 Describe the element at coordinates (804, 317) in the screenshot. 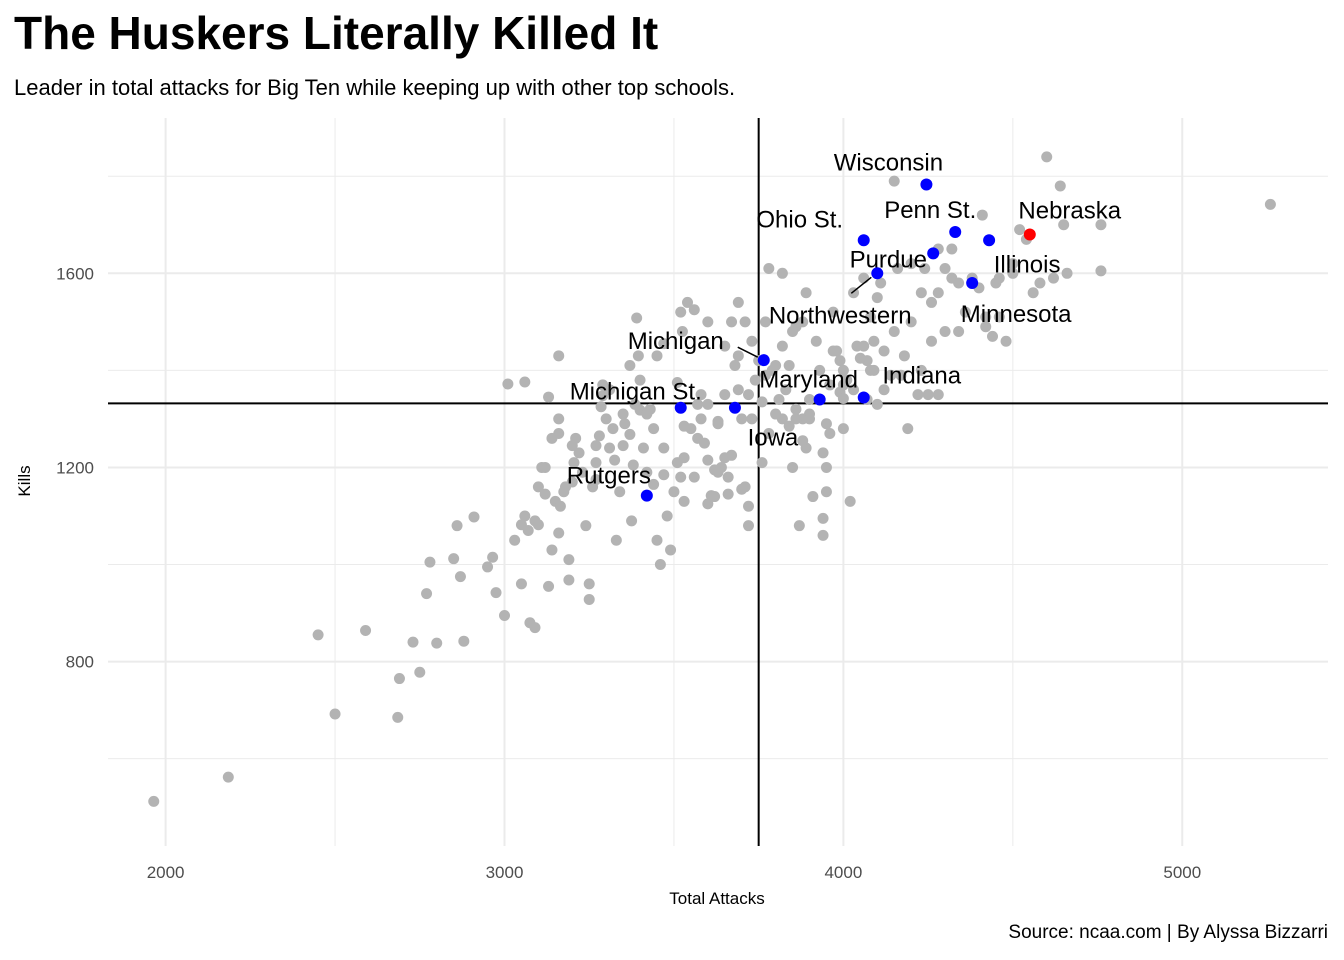

I see `label-leader-lines` at that location.